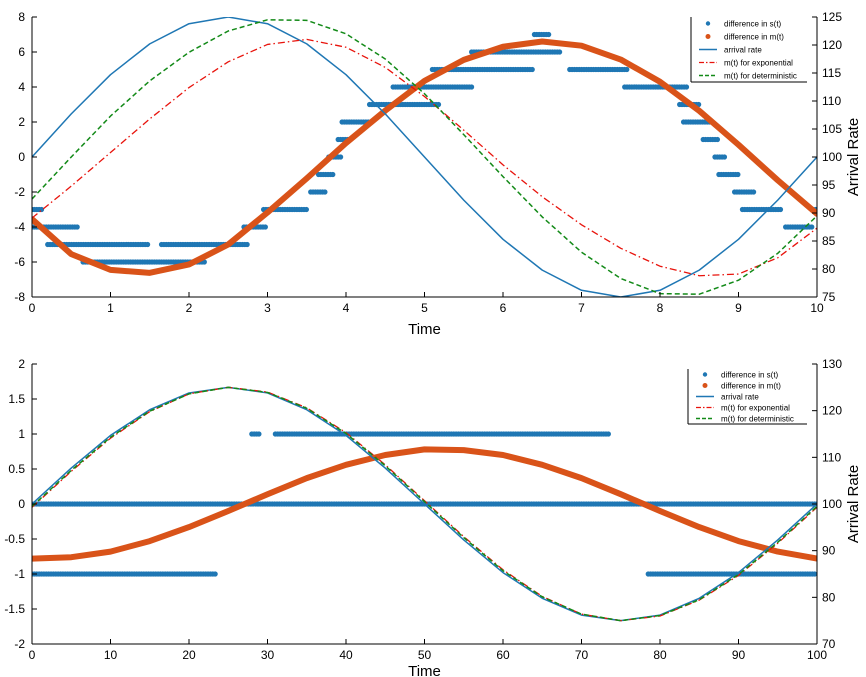  I want to click on y-tick-label: 8, so click(21, 17).